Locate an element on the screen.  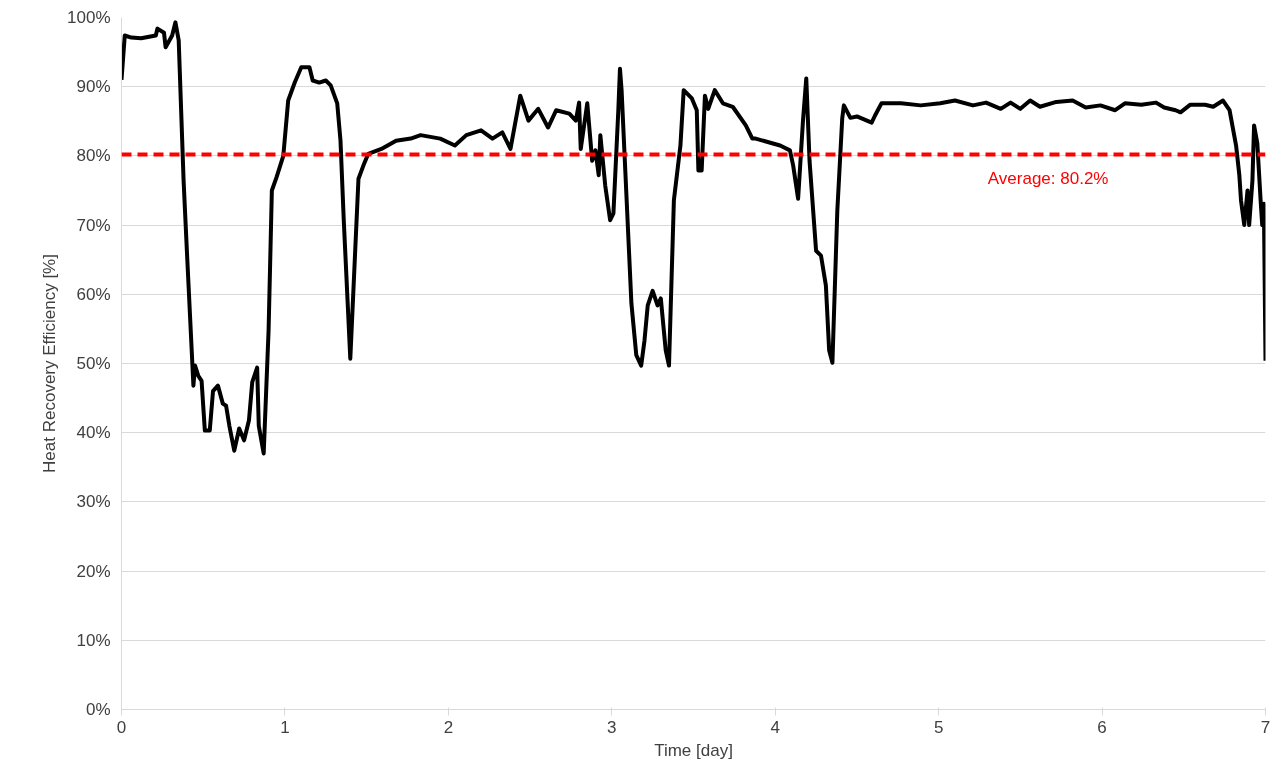
x-tick-label: 3 is located at coordinates (612, 727).